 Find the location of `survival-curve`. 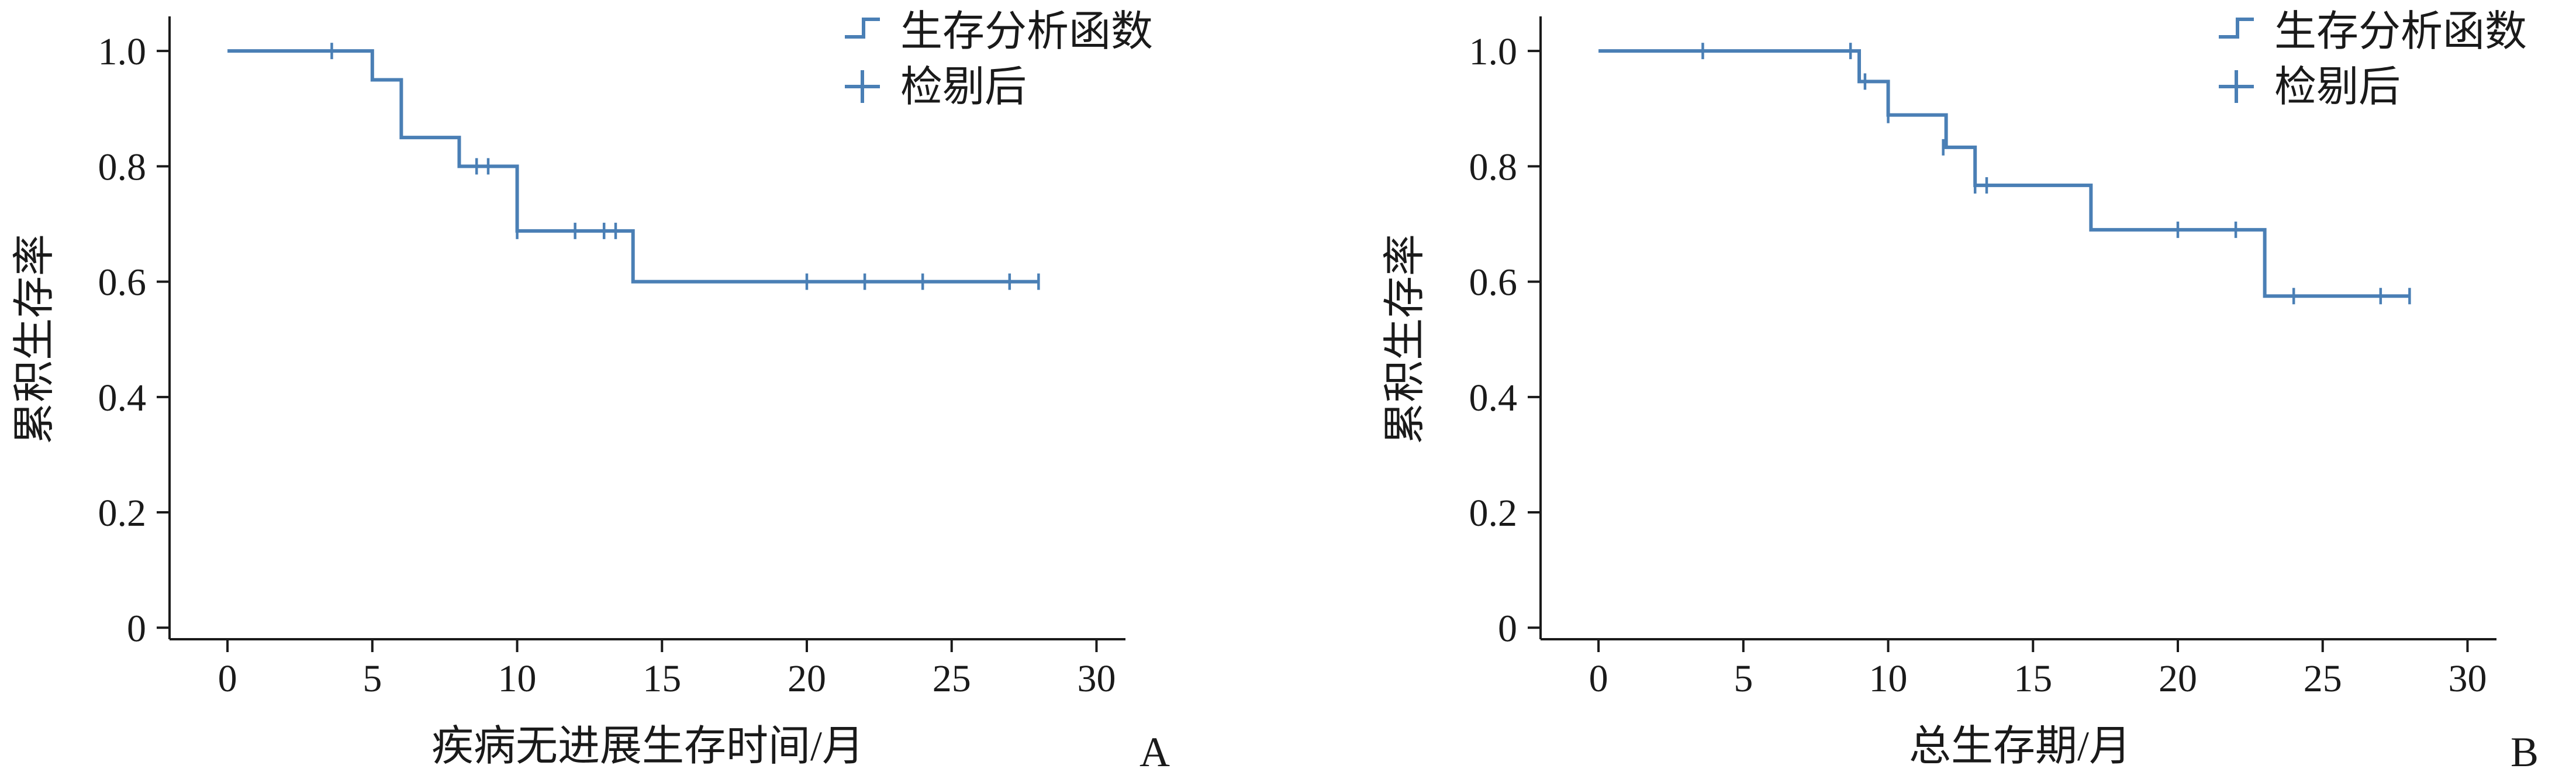

survival-curve is located at coordinates (633, 167).